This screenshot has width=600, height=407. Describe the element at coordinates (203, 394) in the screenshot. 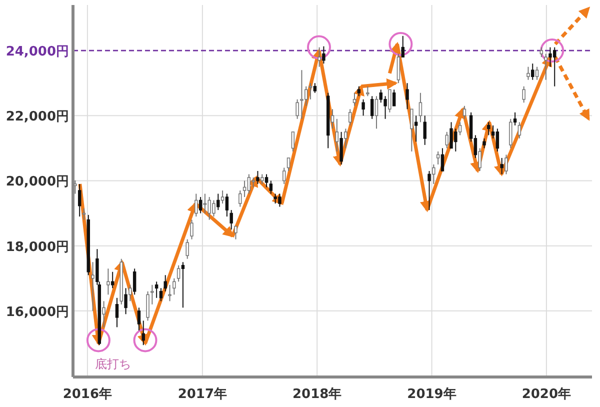

I see `x-tick-label: 2017年` at that location.